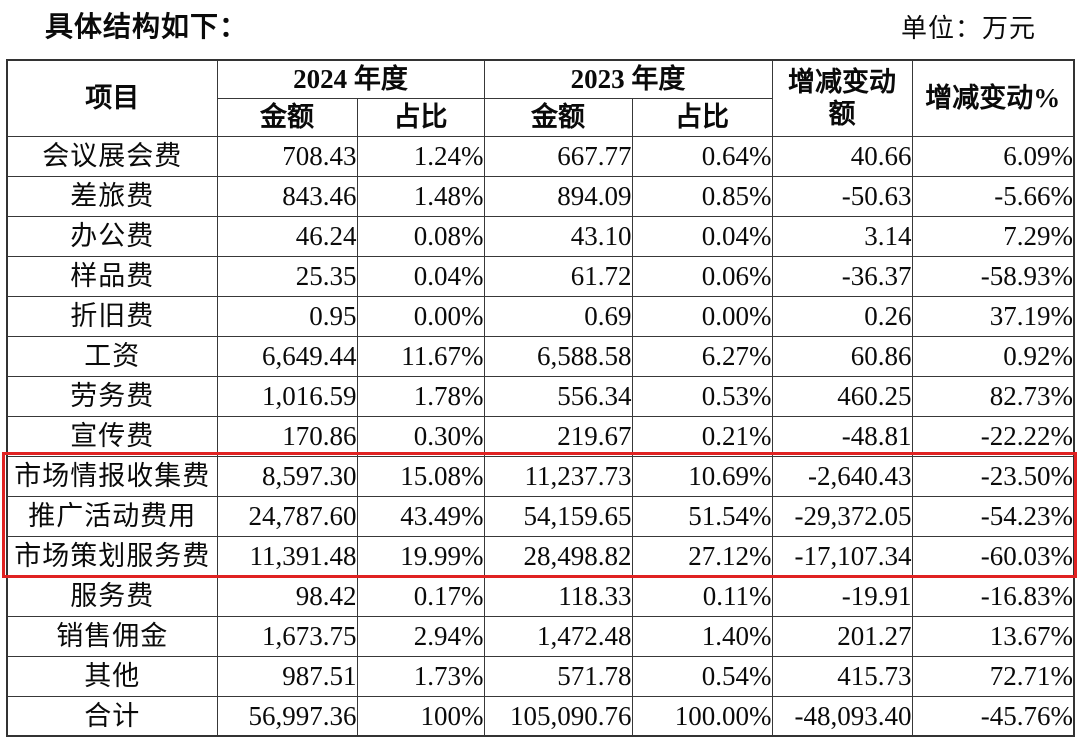 This screenshot has width=1080, height=738. What do you see at coordinates (420, 156) in the screenshot?
I see `share-2024-cell: 1.24%` at bounding box center [420, 156].